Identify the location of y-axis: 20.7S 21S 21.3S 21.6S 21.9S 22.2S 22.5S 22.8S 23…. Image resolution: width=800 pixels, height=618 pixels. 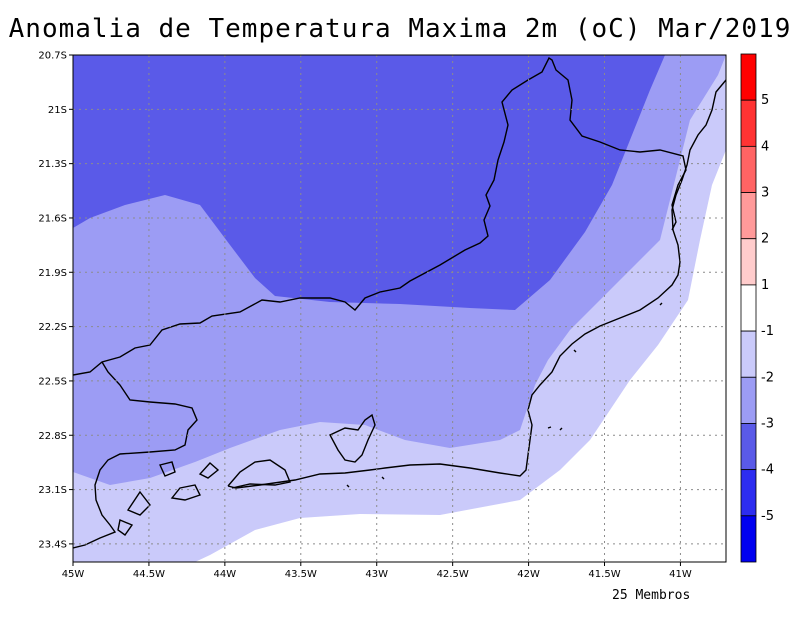
(55, 300).